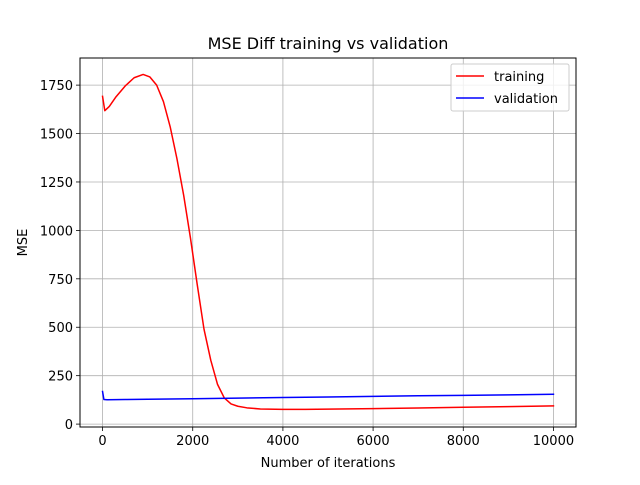 The image size is (640, 485). I want to click on y-tick-label: 1000, so click(56, 231).